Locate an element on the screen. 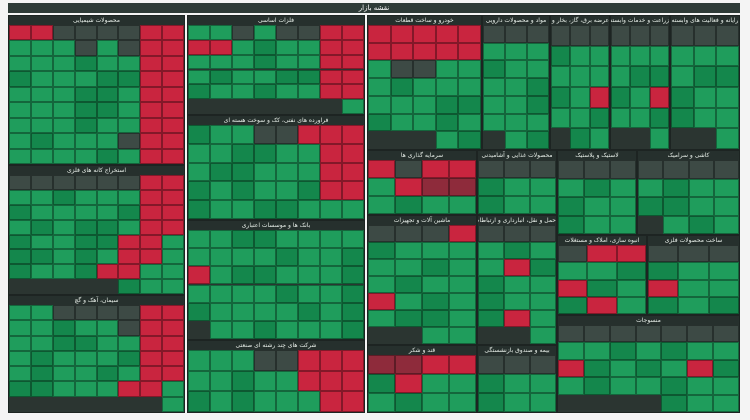  sector-name: منسوجات is located at coordinates (648, 320).